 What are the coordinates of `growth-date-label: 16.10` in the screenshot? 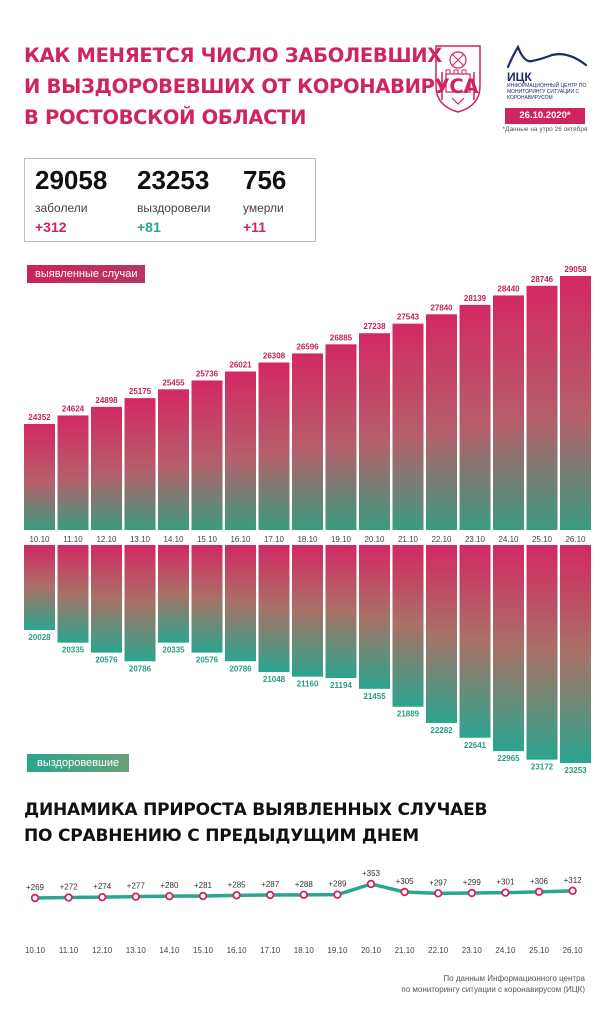 It's located at (237, 950).